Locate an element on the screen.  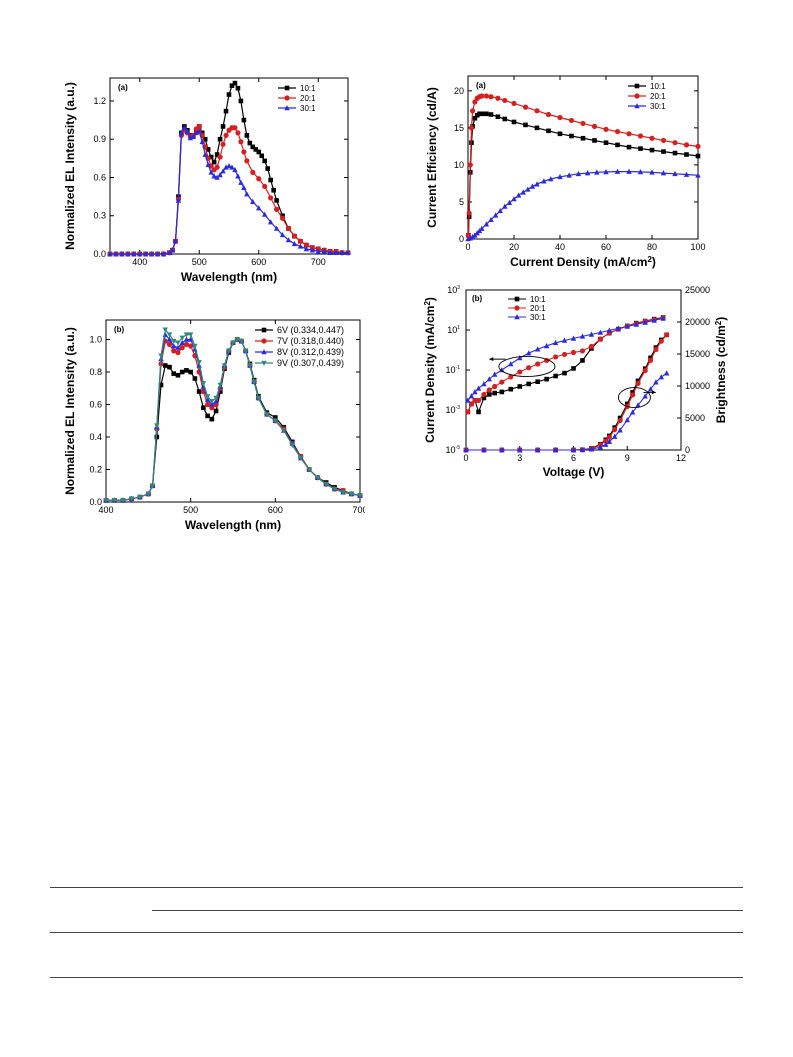
y-tick-label: 103 is located at coordinates (453, 290).